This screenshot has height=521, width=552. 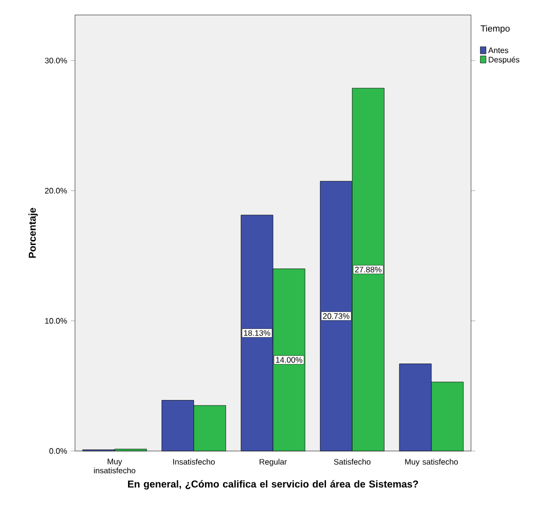 I want to click on x-axis-title: En general, ¿Cómo califica el servicio del área de Sistemas?, so click(x=273, y=485).